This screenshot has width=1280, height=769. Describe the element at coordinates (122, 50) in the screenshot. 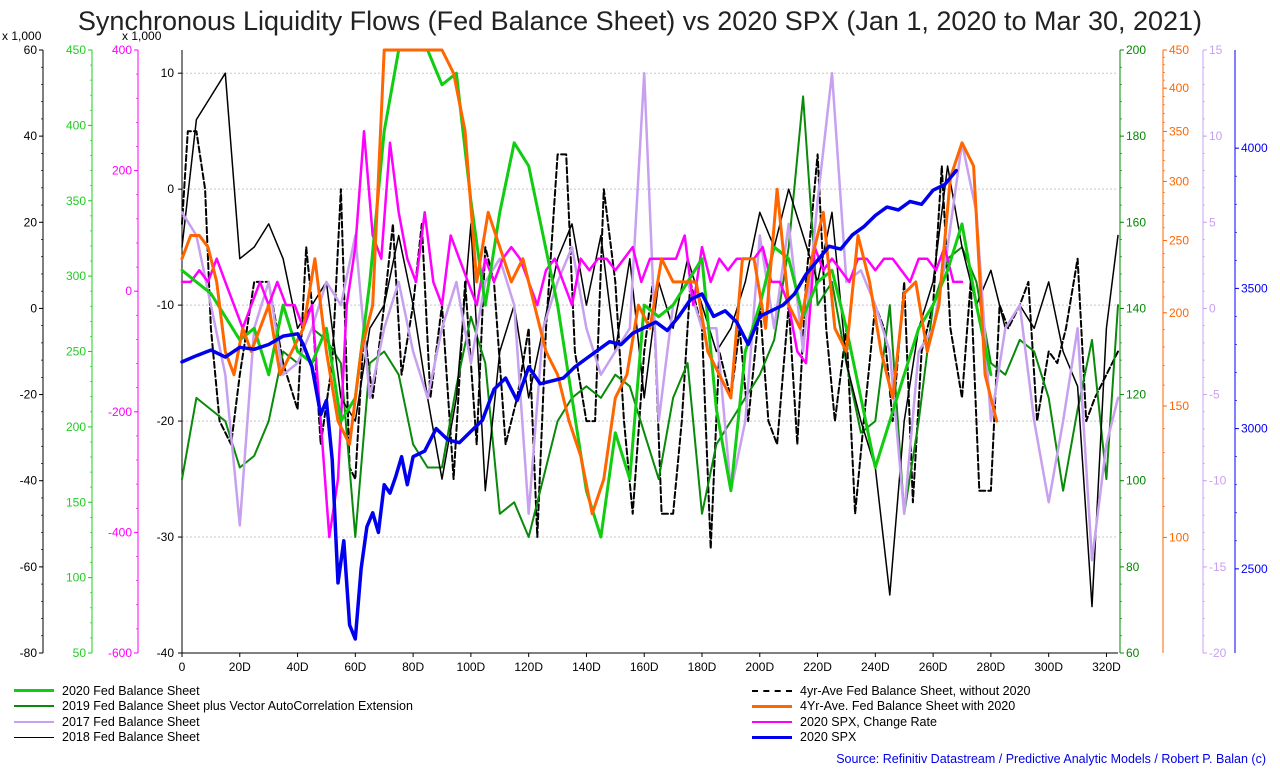

I see `left_magenta-tick-label: 400` at that location.